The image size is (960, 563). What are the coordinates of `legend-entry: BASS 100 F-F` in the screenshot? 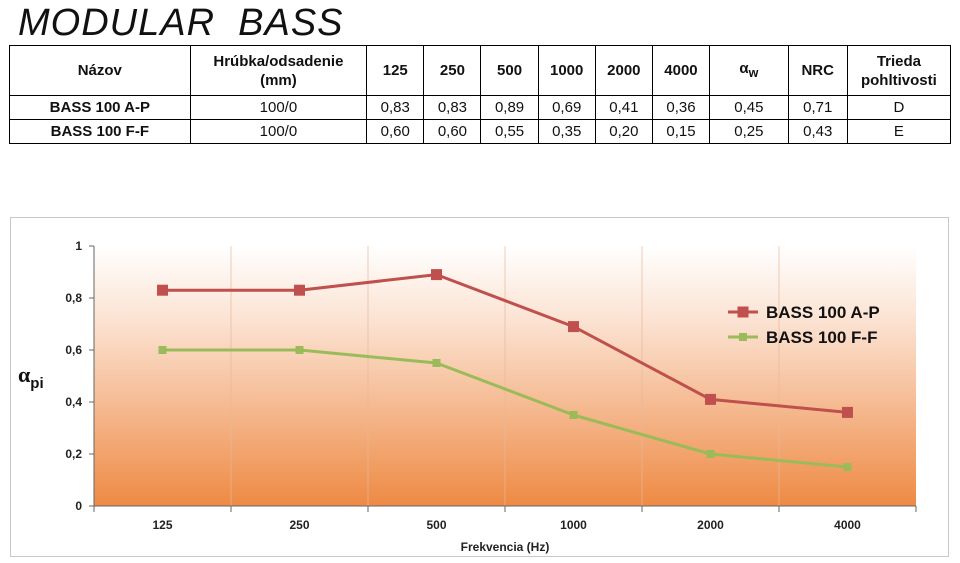 It's located at (802, 337).